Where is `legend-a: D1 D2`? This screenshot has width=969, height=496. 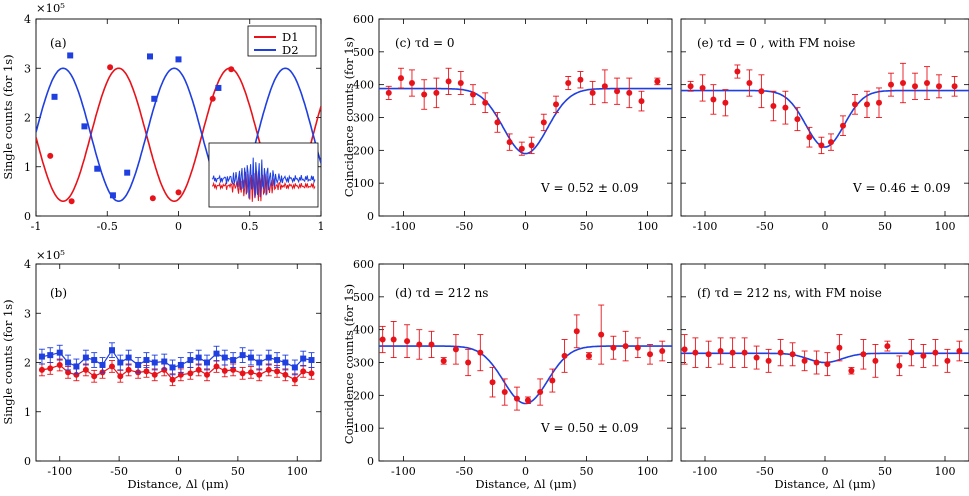 legend-a: D1 D2 is located at coordinates (282, 41).